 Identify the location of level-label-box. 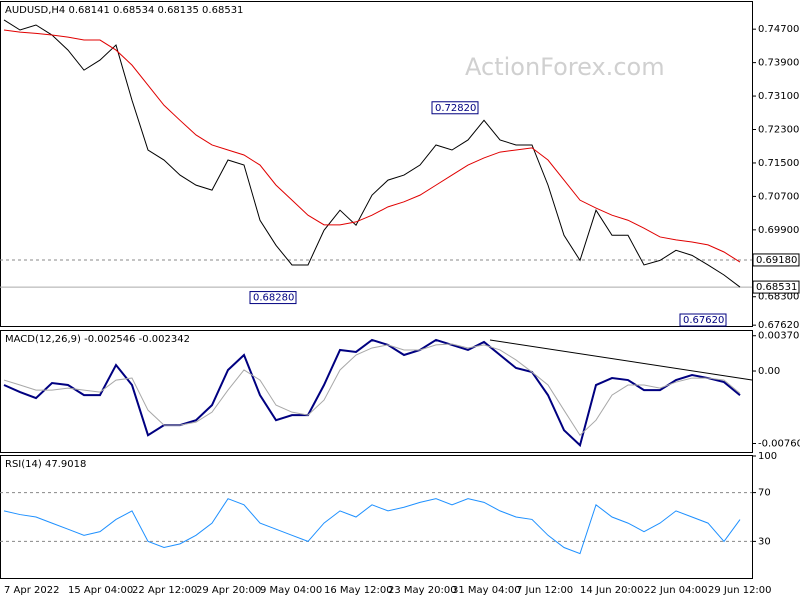
(776, 260).